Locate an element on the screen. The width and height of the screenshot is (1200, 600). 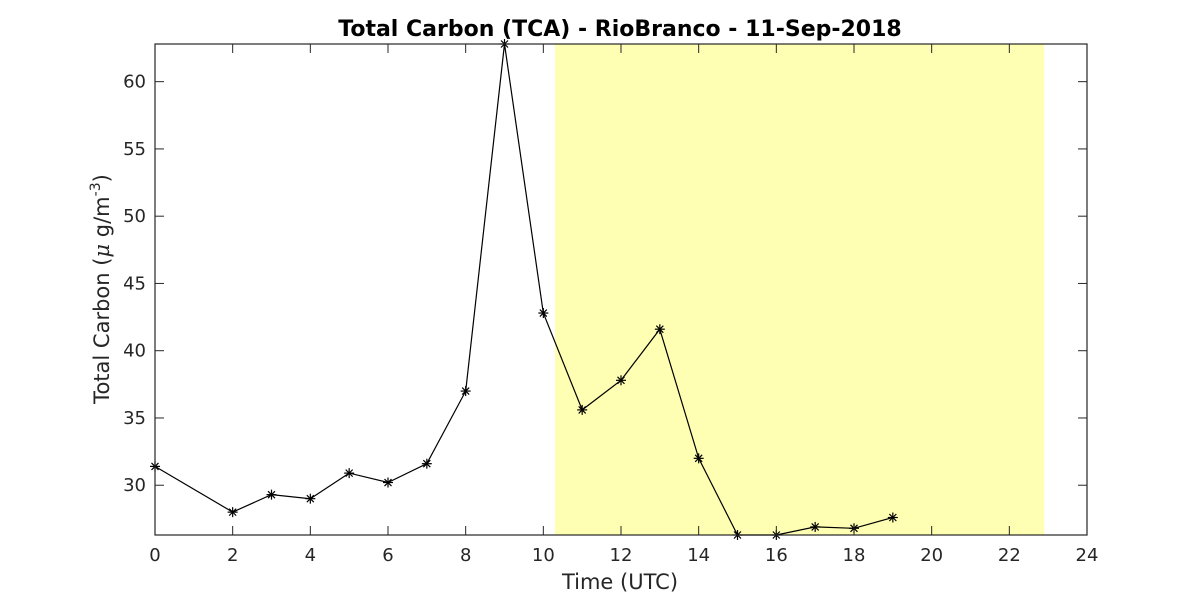
x-tick-label: 16 is located at coordinates (776, 555).